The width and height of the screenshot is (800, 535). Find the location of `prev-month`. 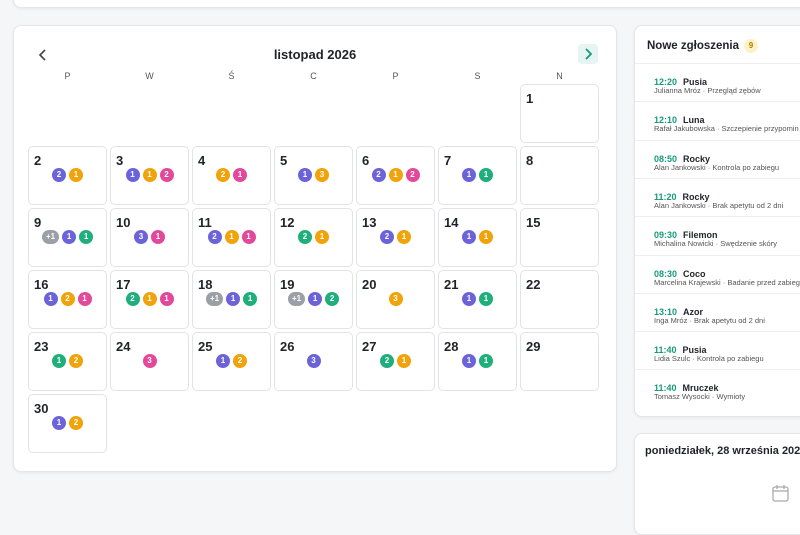

prev-month is located at coordinates (43, 55).